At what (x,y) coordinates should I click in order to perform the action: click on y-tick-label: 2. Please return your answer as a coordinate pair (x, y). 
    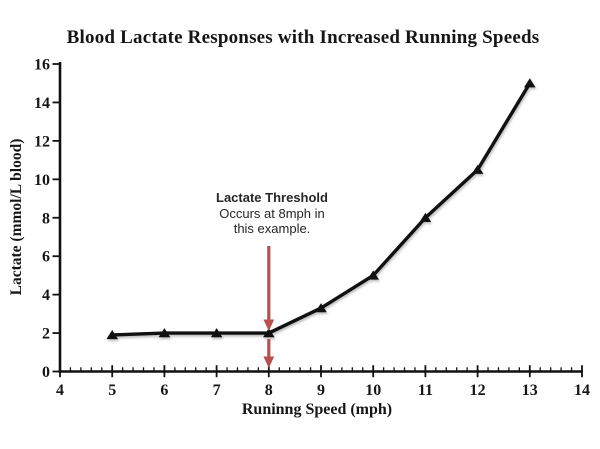
    Looking at the image, I should click on (46, 334).